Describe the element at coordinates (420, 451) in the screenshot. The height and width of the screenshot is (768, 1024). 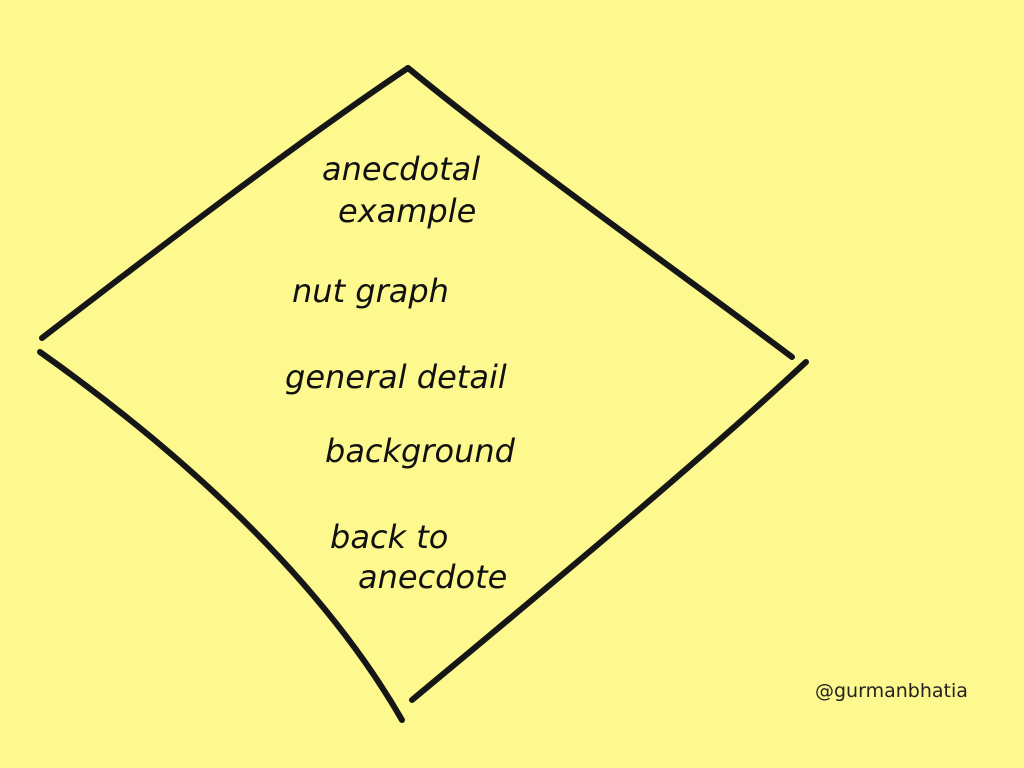
I see `step-background: background` at that location.